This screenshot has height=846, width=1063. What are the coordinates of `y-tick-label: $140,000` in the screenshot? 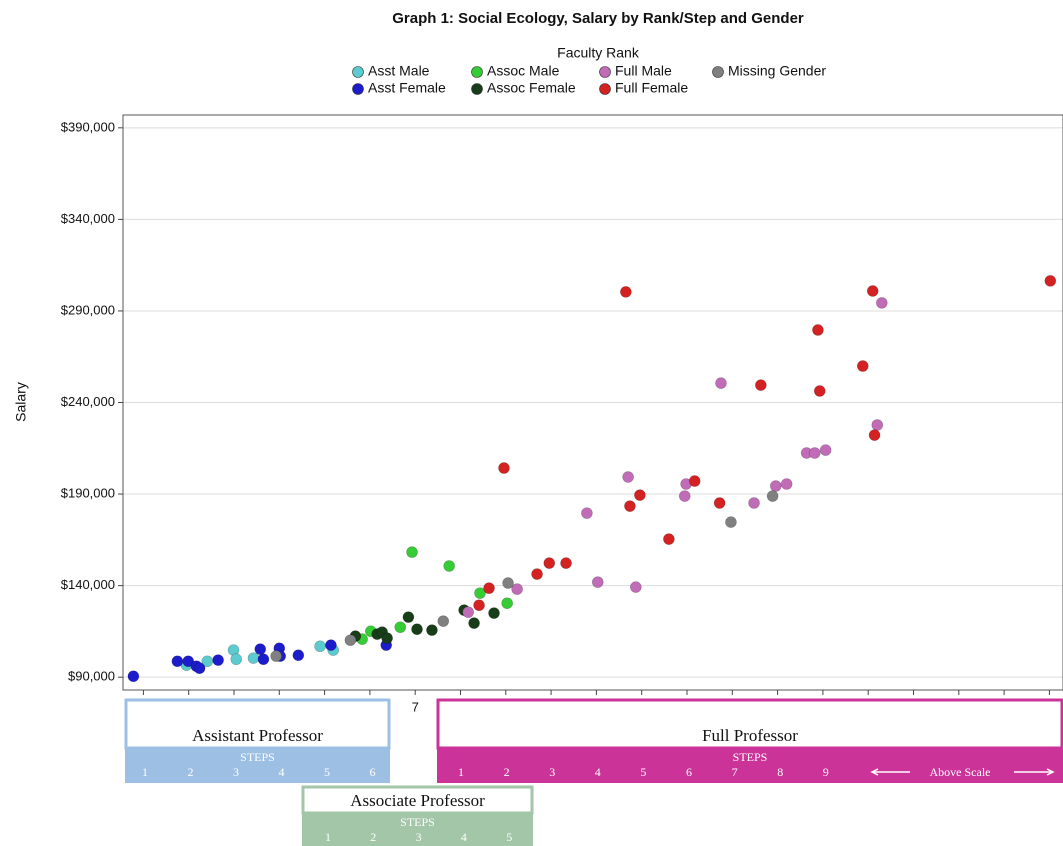 It's located at (88, 584).